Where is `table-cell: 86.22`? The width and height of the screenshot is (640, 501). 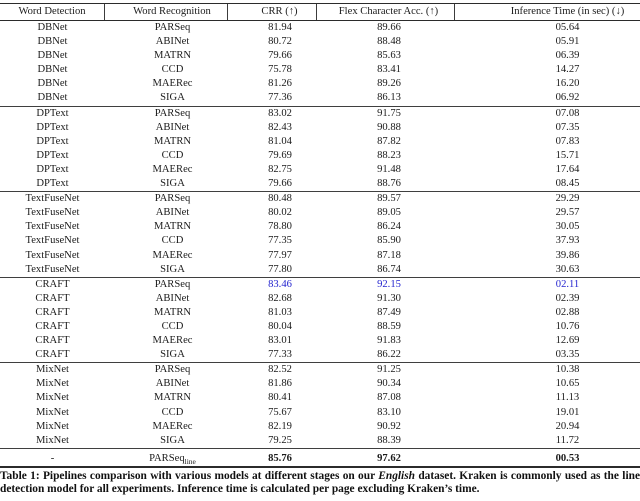
table-cell: 86.22 is located at coordinates (389, 355).